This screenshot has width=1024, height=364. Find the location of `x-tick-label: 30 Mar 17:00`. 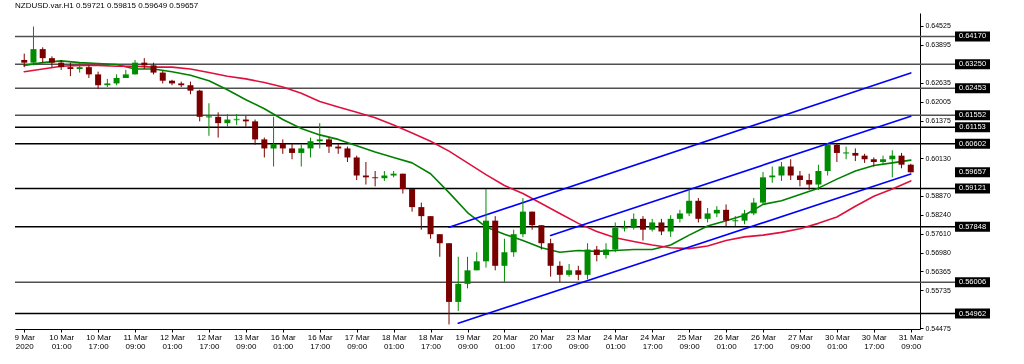

x-tick-label: 30 Mar 17:00 is located at coordinates (874, 341).